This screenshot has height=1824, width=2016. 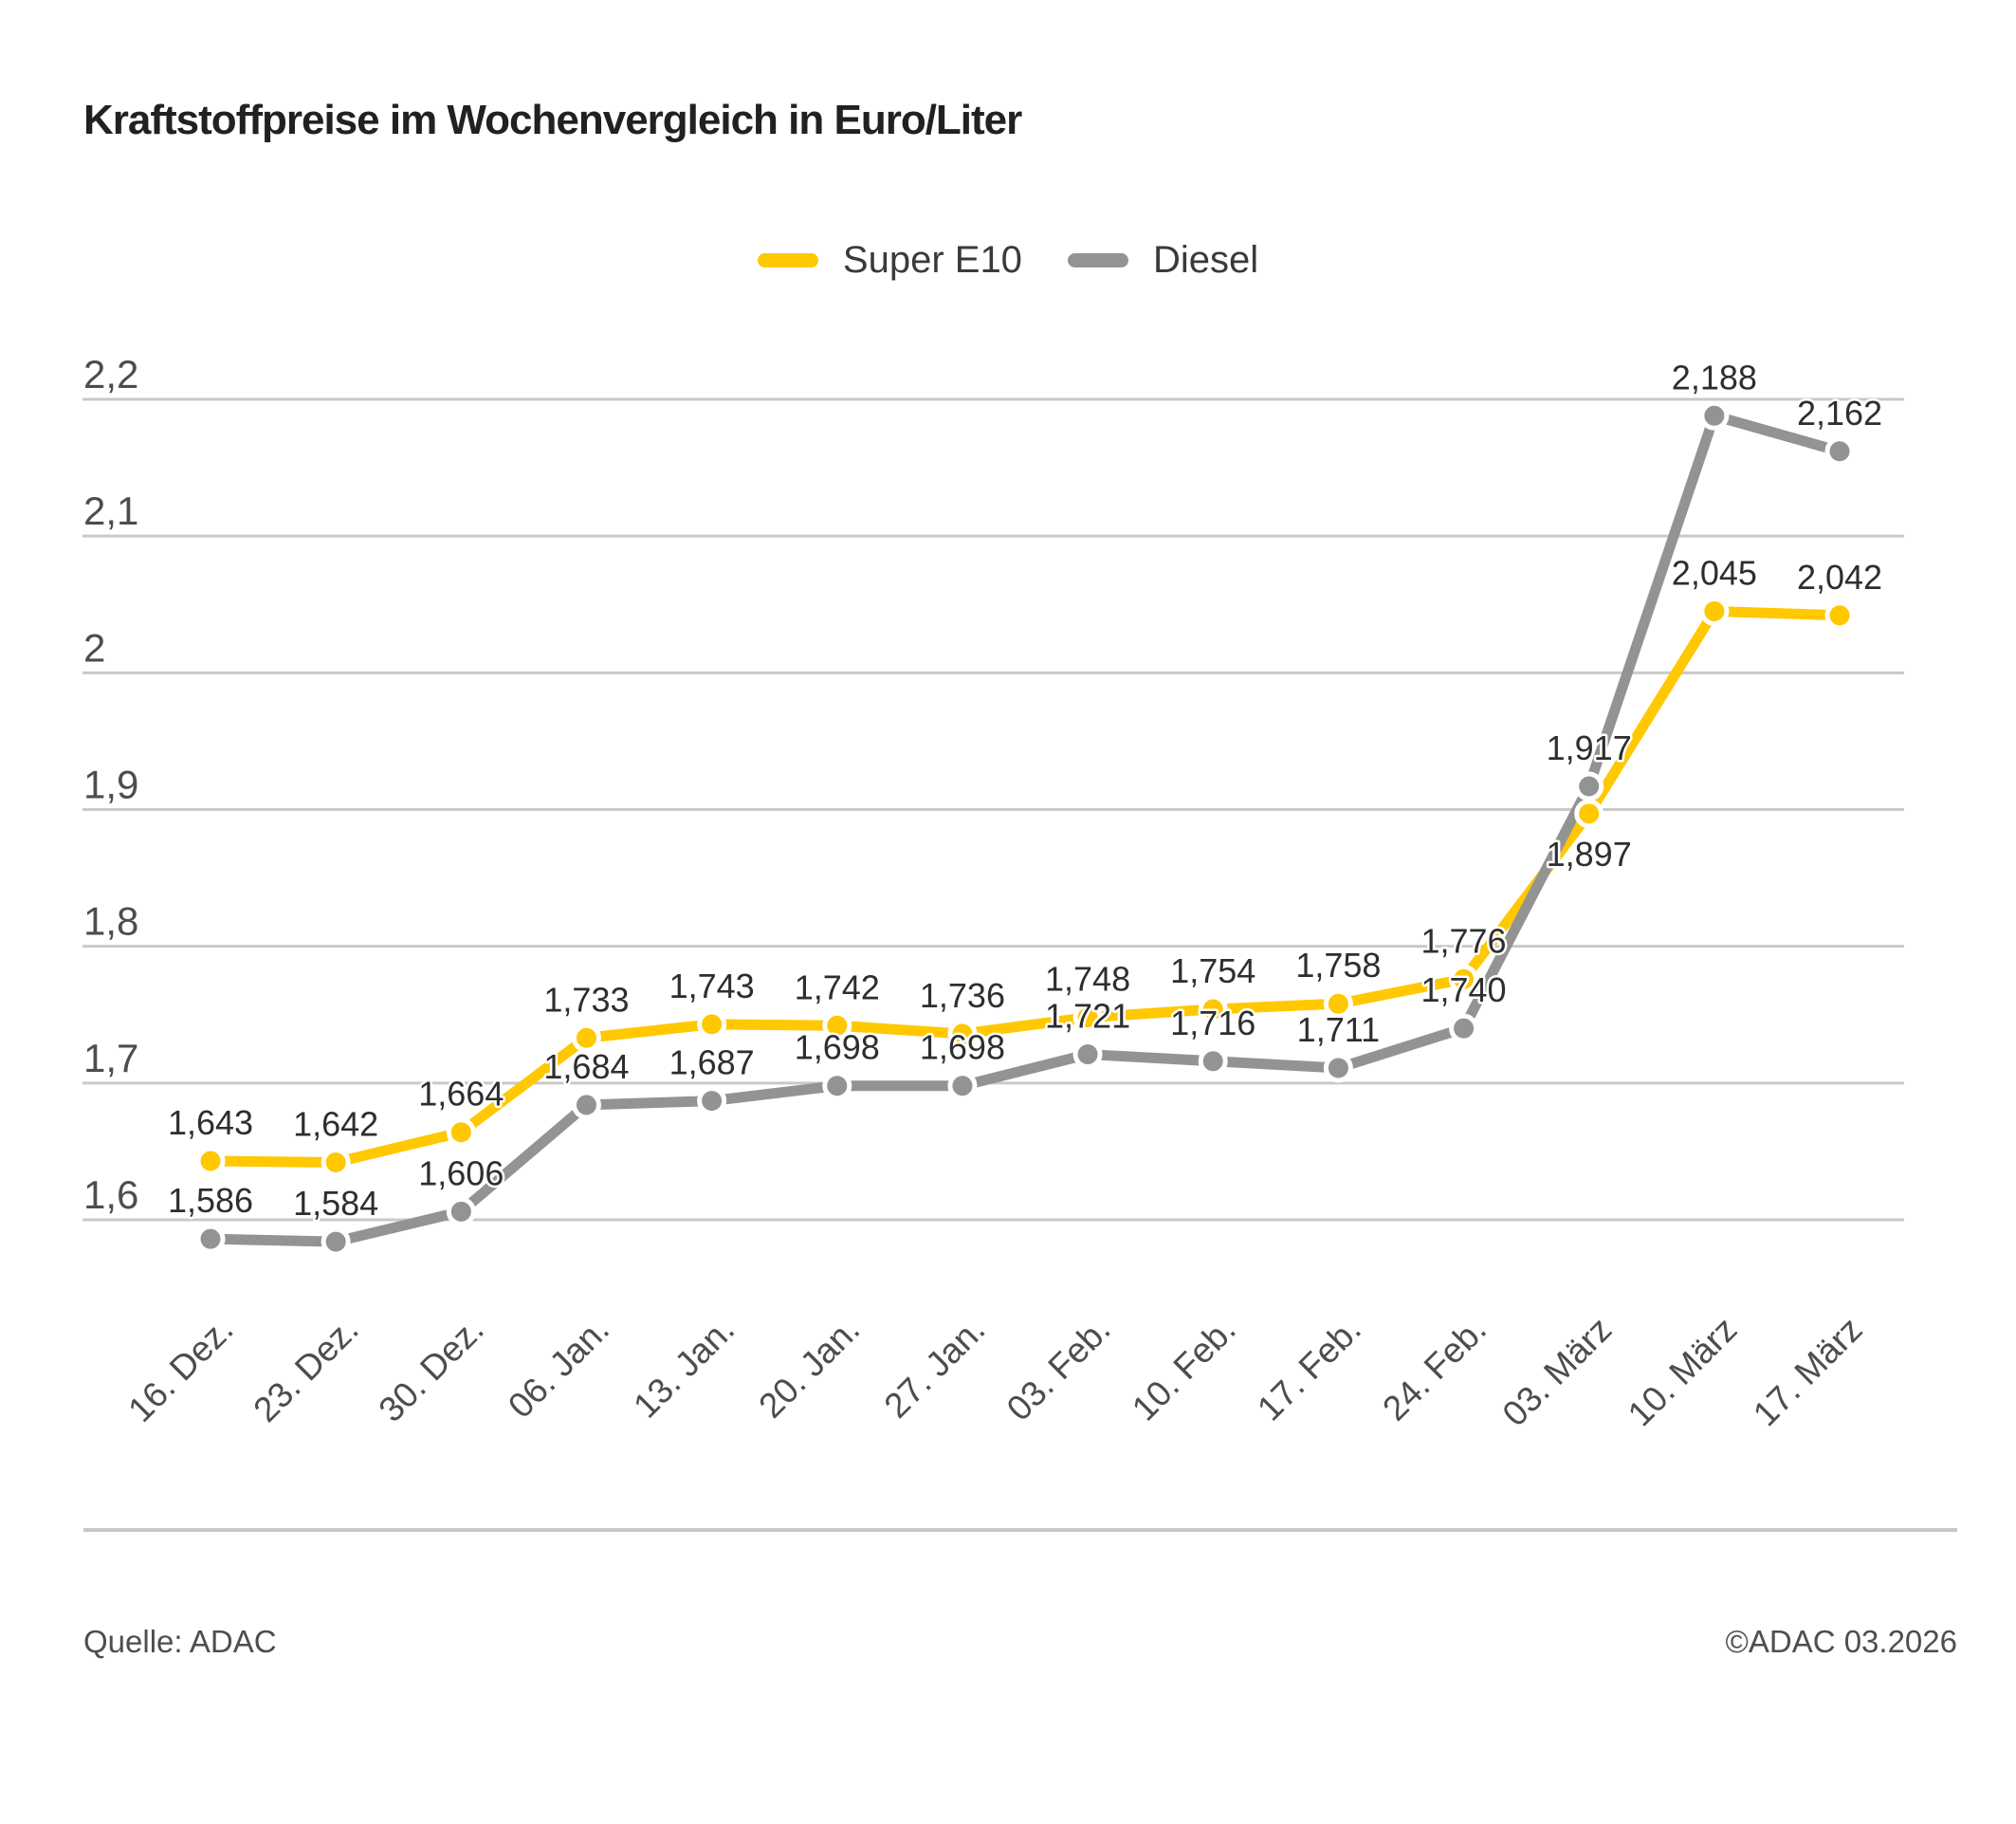 I want to click on copyright-note: ©ADAC 03.2026, so click(x=1841, y=1641).